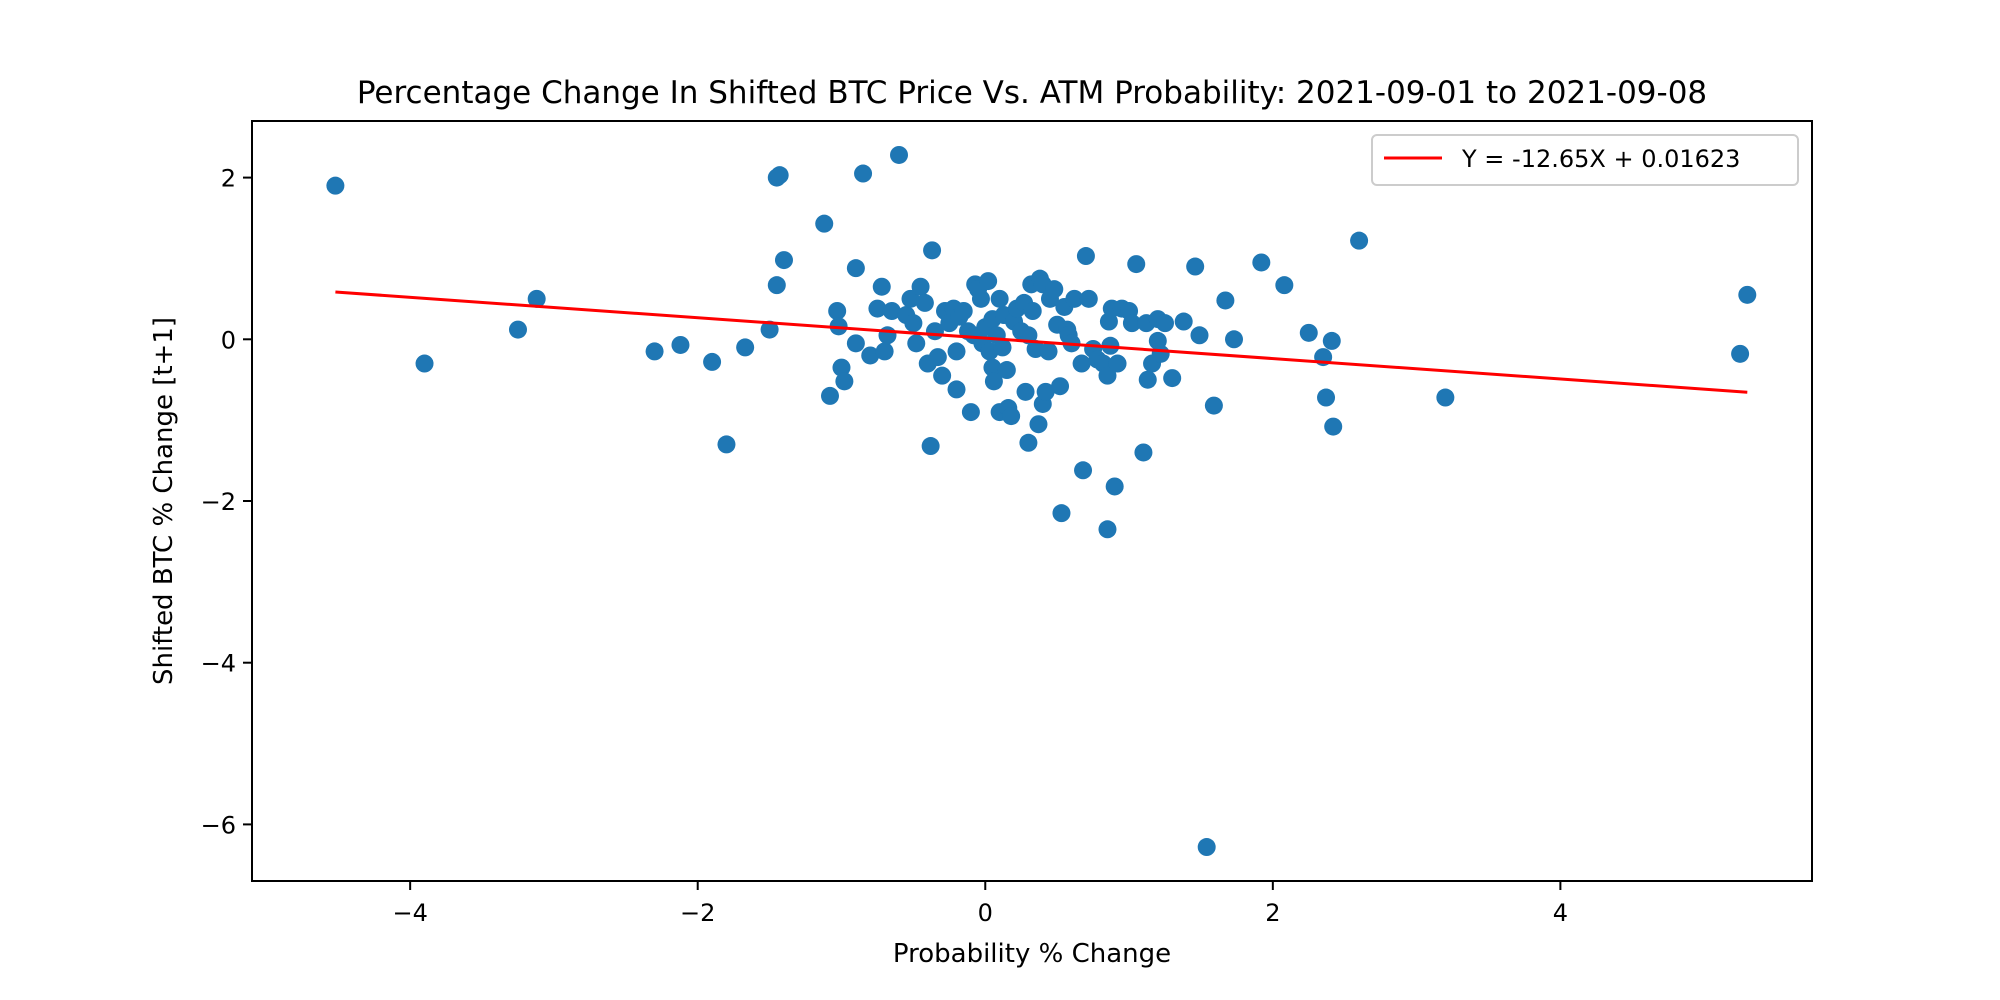 This screenshot has height=1000, width=2000. I want to click on x-axis: −4 −2 0 2 4, so click(980, 904).